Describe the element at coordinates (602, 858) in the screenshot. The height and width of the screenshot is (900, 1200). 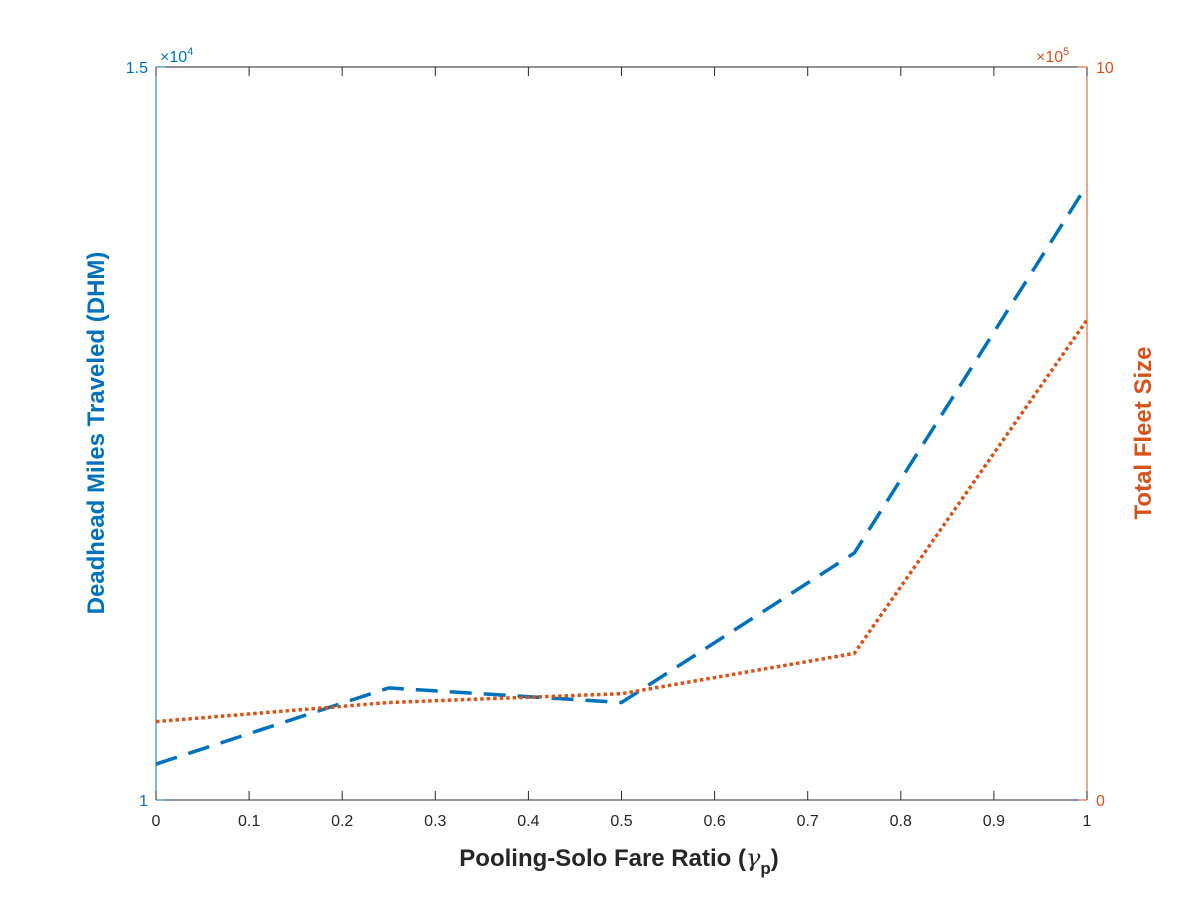
I see `x-axis-title-text: Pooling-Solo Fare Ratio (` at that location.